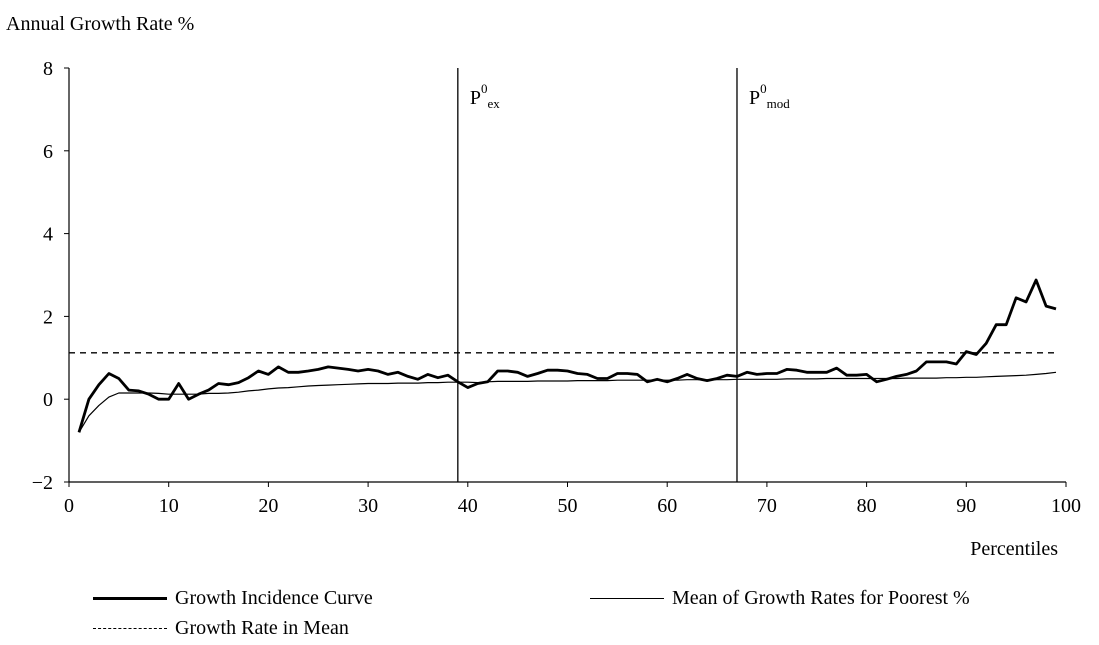 This screenshot has width=1099, height=645. What do you see at coordinates (130, 628) in the screenshot?
I see `legend-swatch-dashed-line` at bounding box center [130, 628].